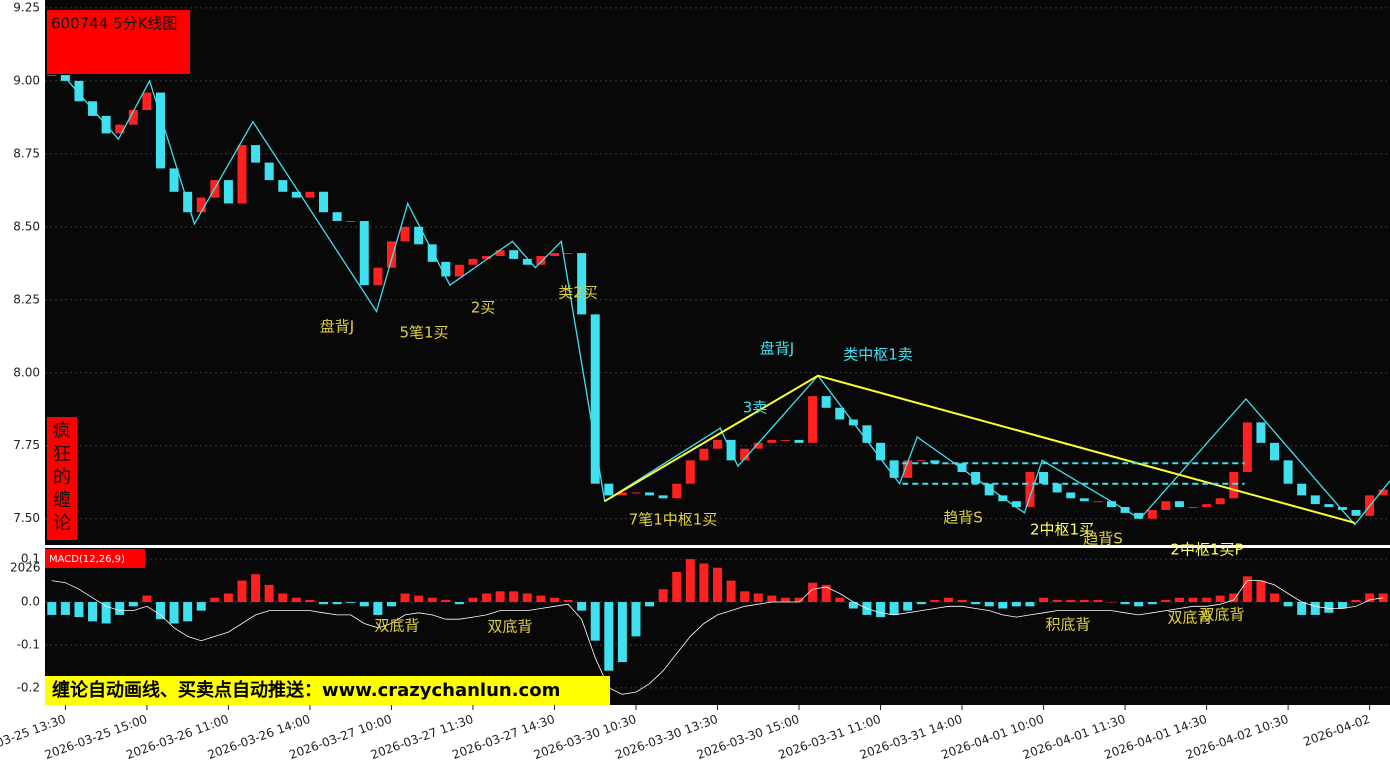  I want to click on annotation: 类2买, so click(578, 293).